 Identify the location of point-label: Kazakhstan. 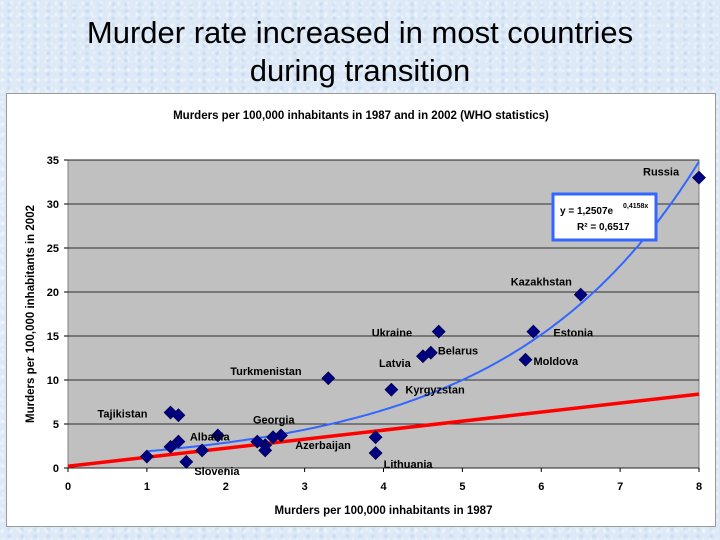
(541, 283).